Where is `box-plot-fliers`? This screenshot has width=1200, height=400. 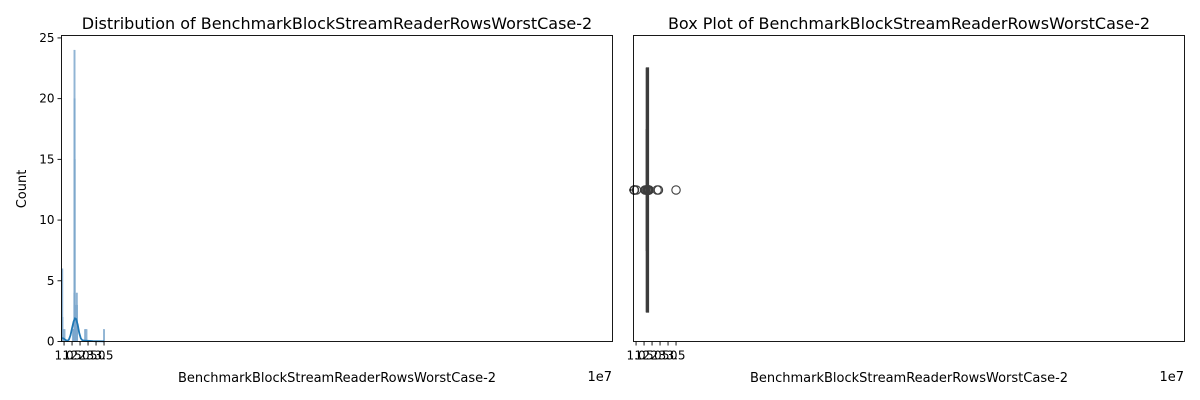 box-plot-fliers is located at coordinates (655, 190).